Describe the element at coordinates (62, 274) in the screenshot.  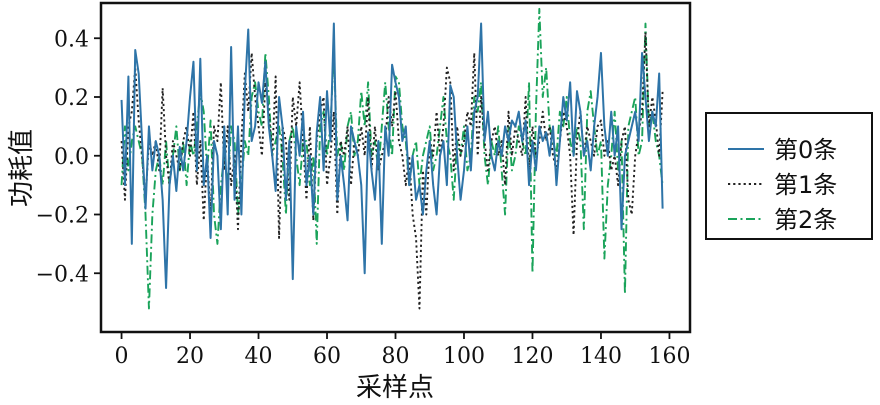
I see `y-tick-label: −0.4` at that location.